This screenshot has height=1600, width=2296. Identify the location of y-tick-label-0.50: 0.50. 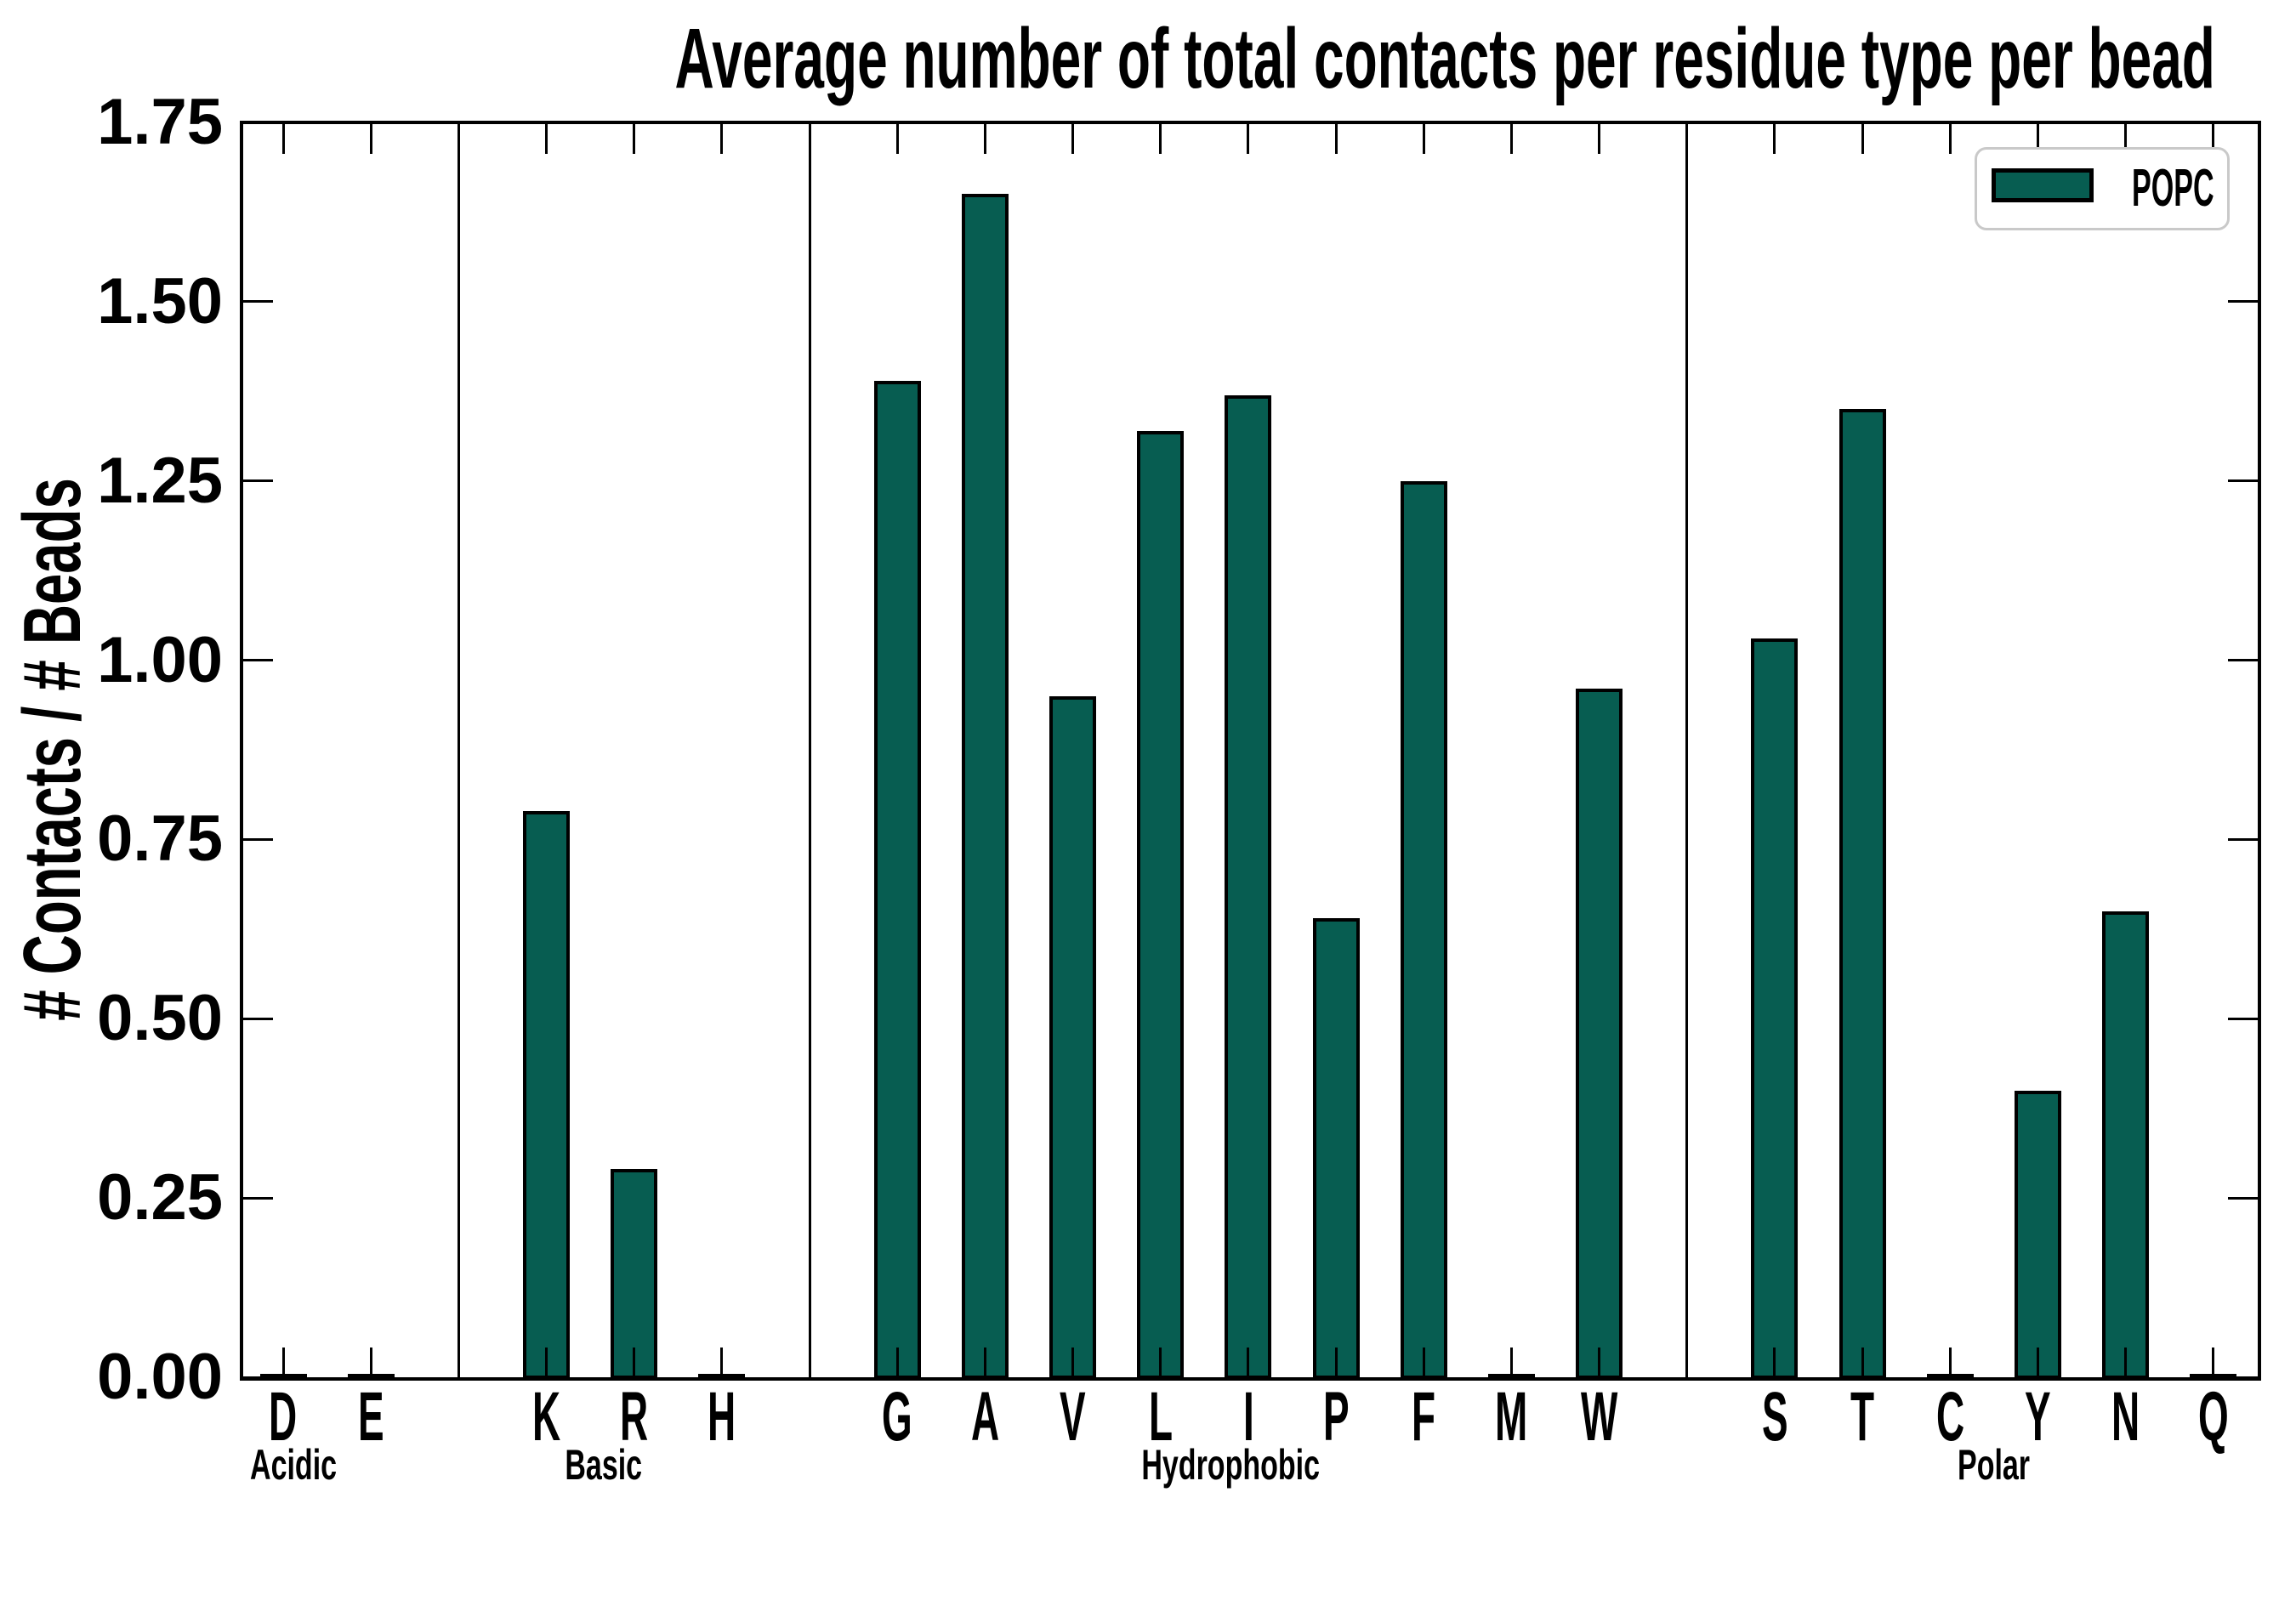
(160, 1019).